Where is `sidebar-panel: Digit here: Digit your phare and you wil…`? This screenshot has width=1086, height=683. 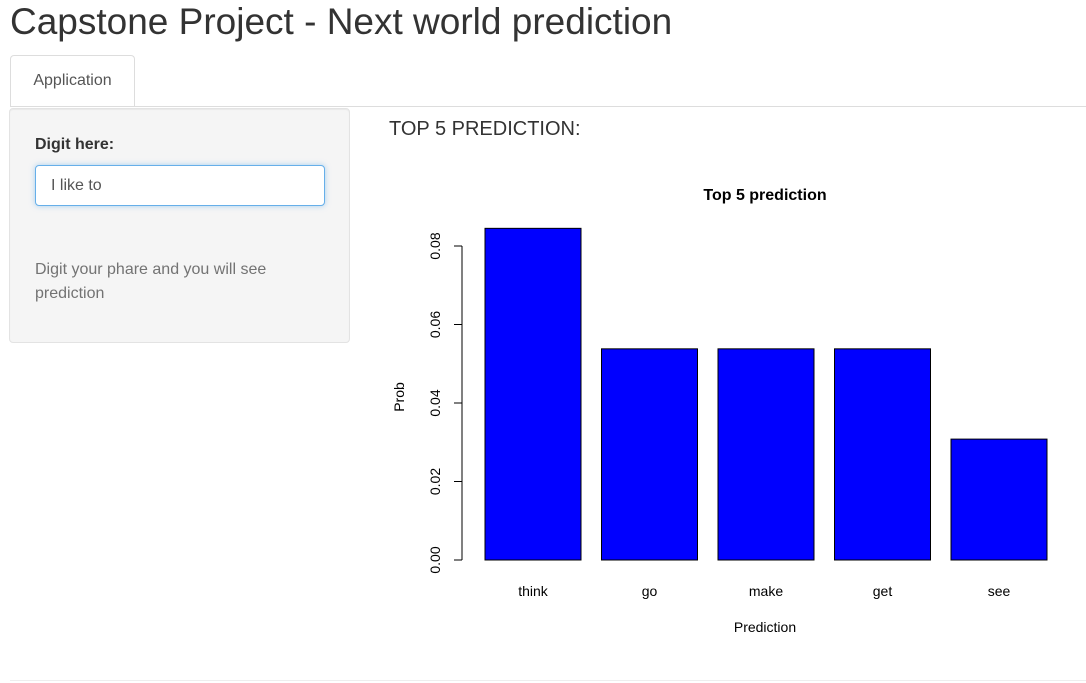 sidebar-panel: Digit here: Digit your phare and you wil… is located at coordinates (179, 225).